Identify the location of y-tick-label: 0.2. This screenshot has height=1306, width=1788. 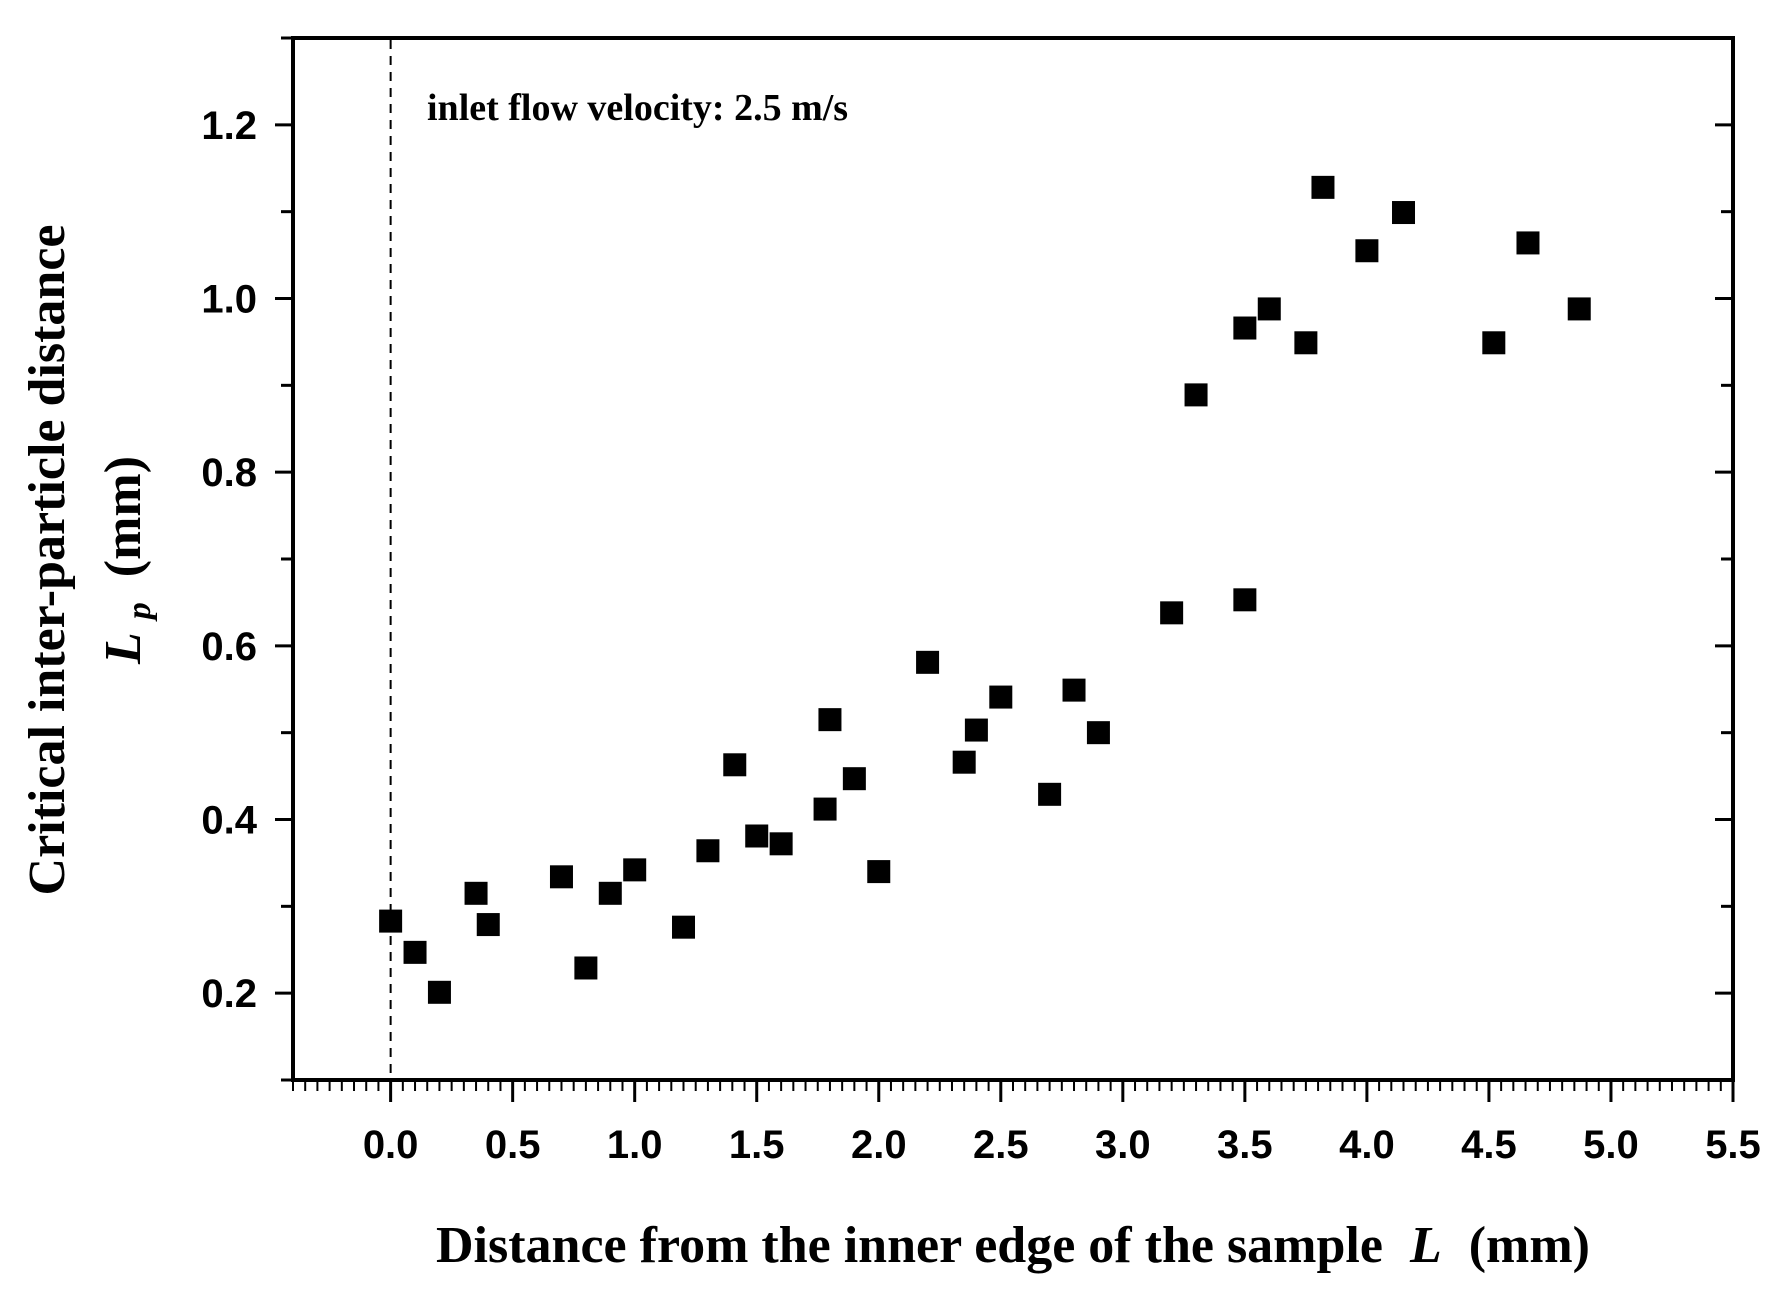
(229, 994).